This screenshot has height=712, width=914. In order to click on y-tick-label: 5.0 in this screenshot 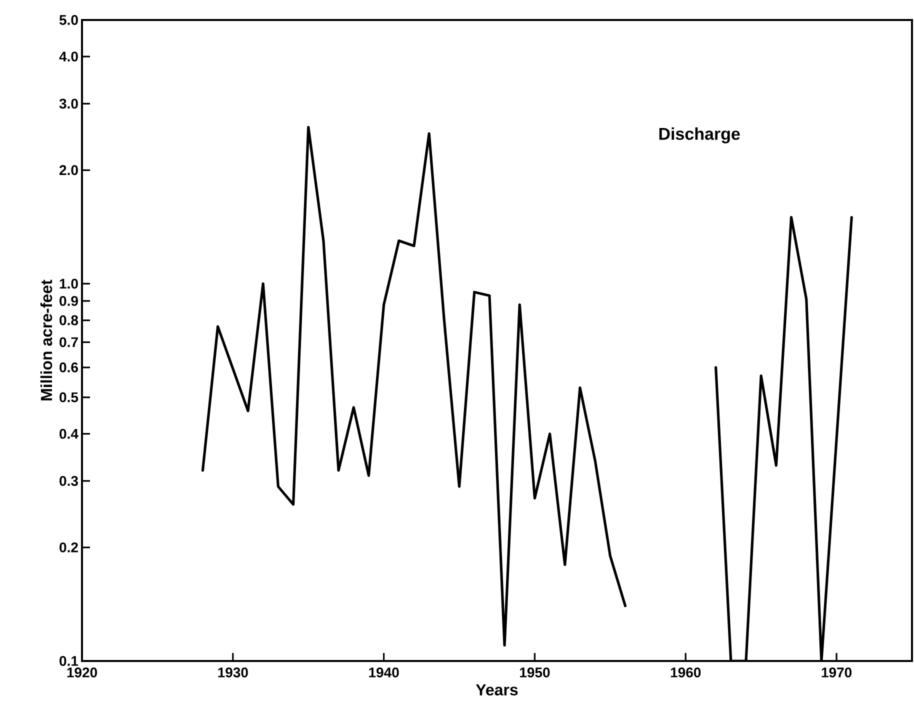, I will do `click(68, 20)`.